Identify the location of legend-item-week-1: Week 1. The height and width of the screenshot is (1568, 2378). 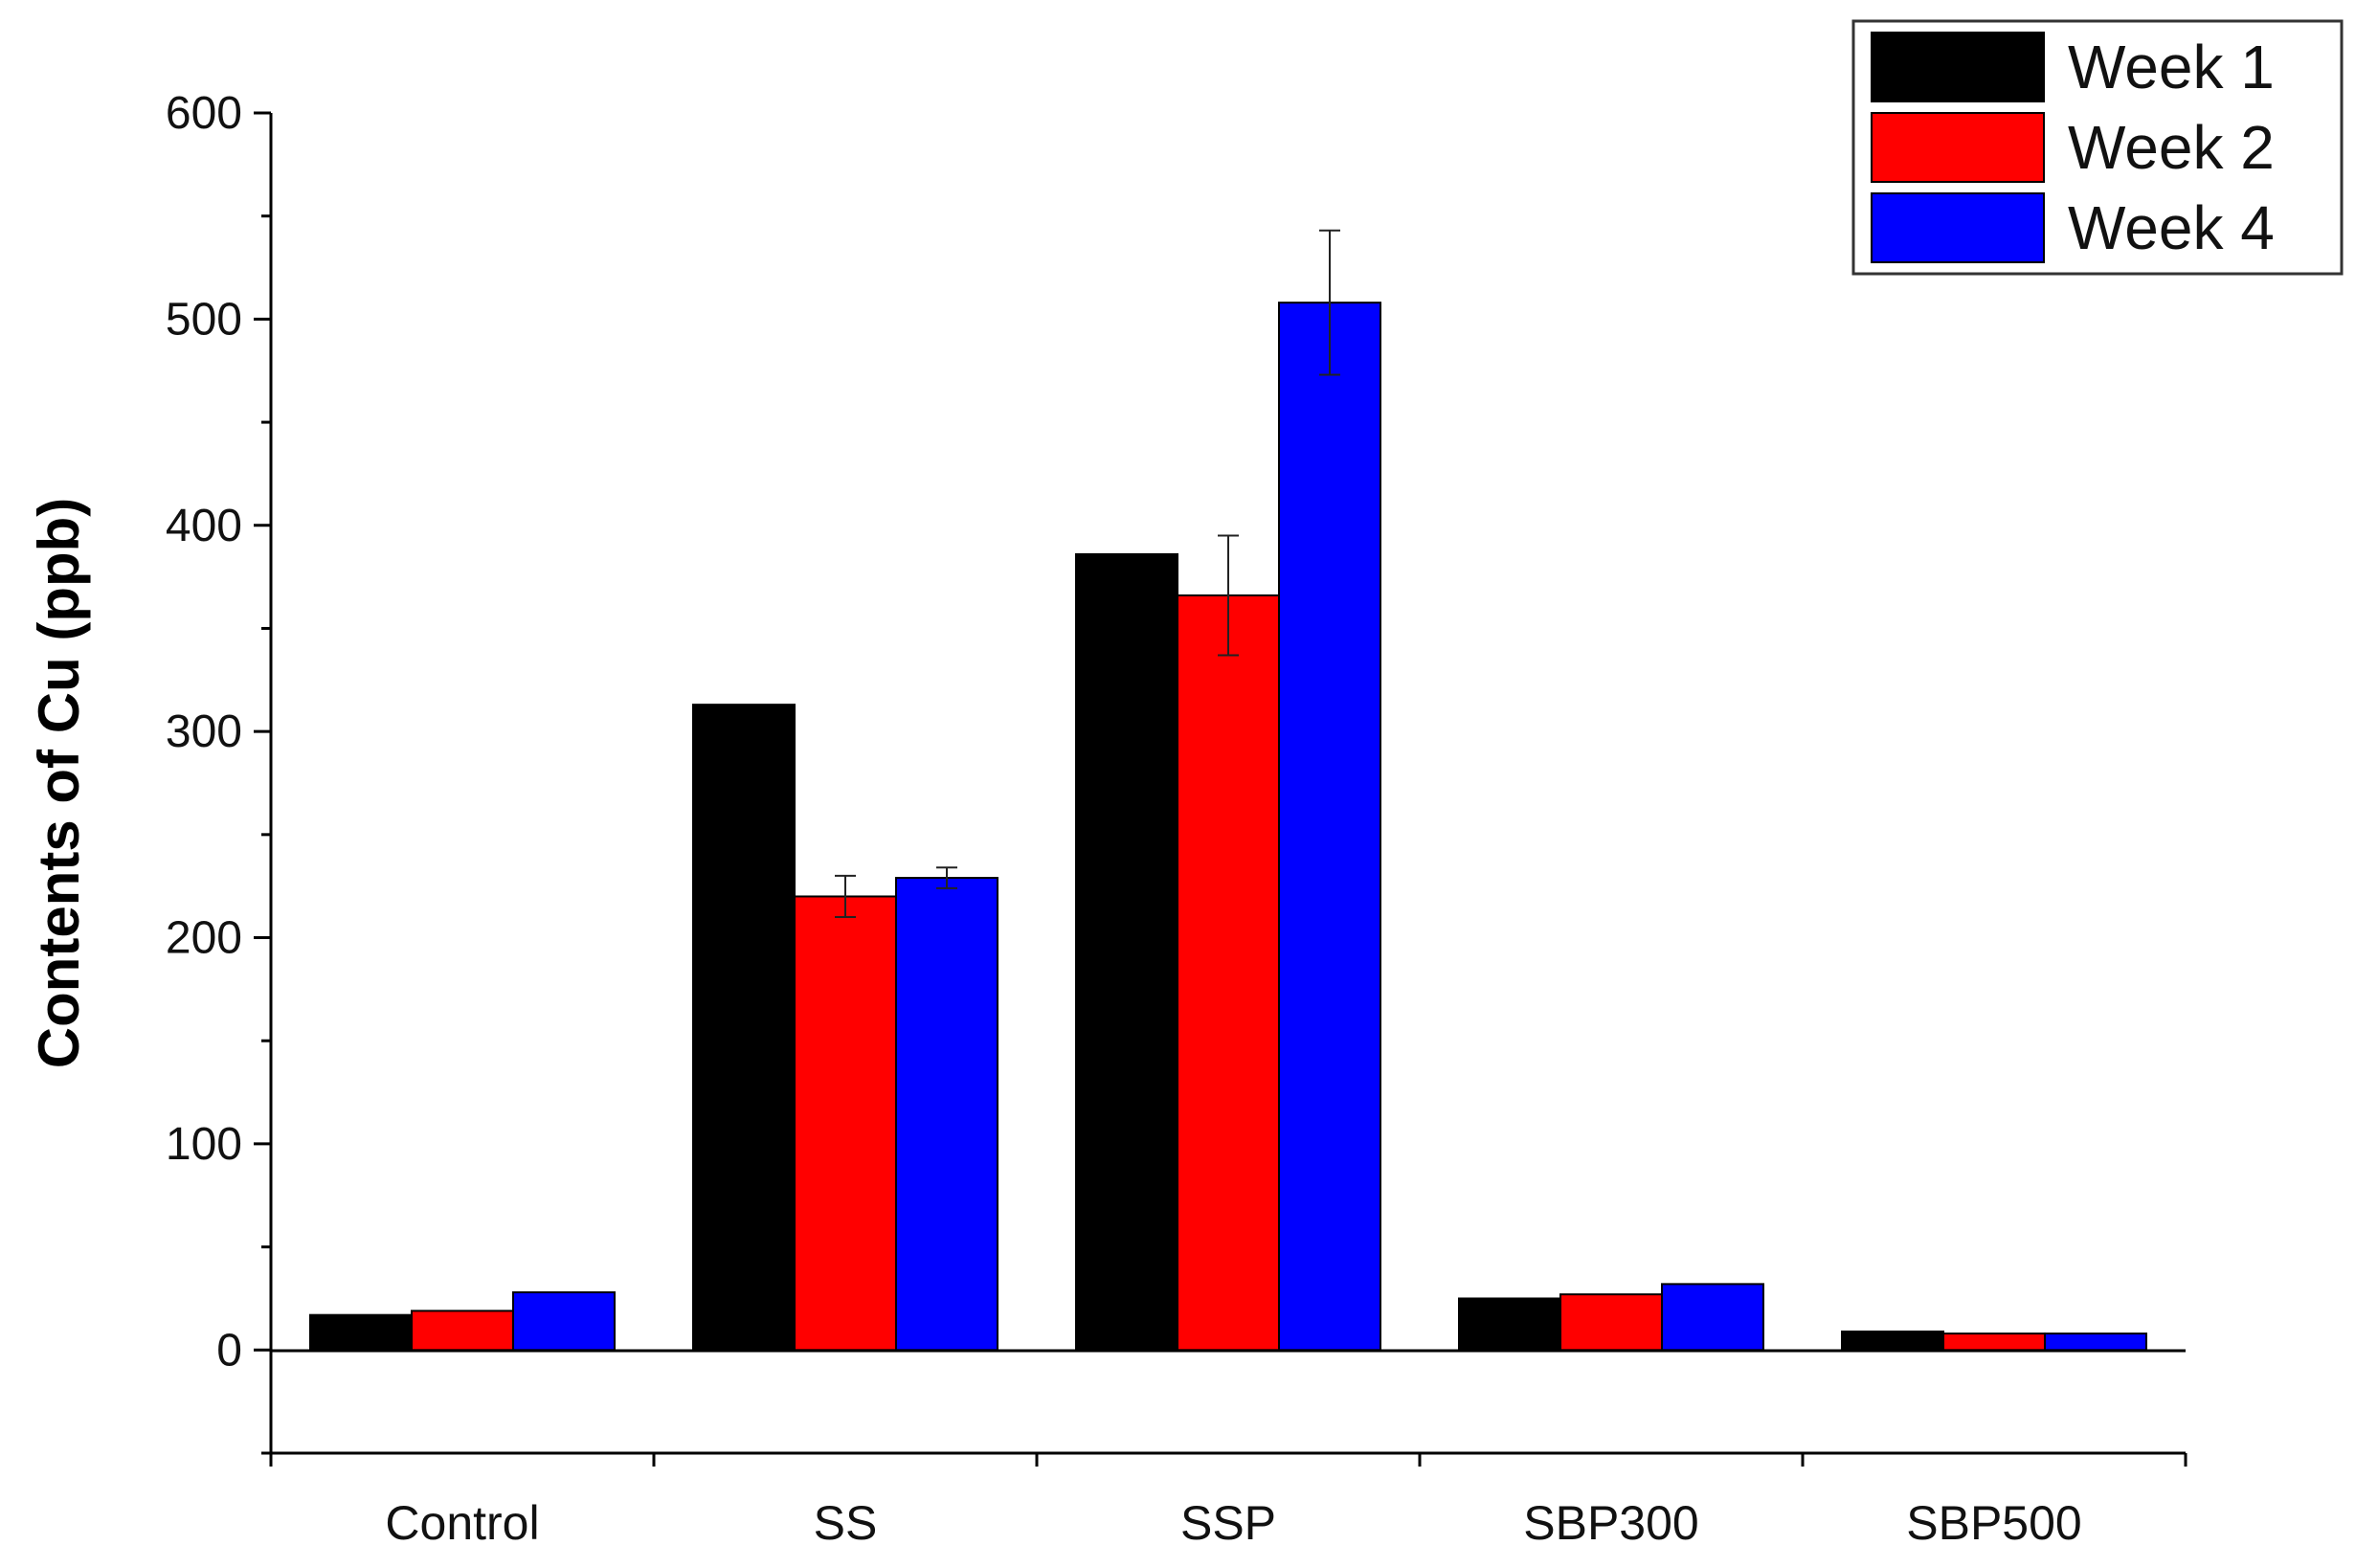
(2073, 67).